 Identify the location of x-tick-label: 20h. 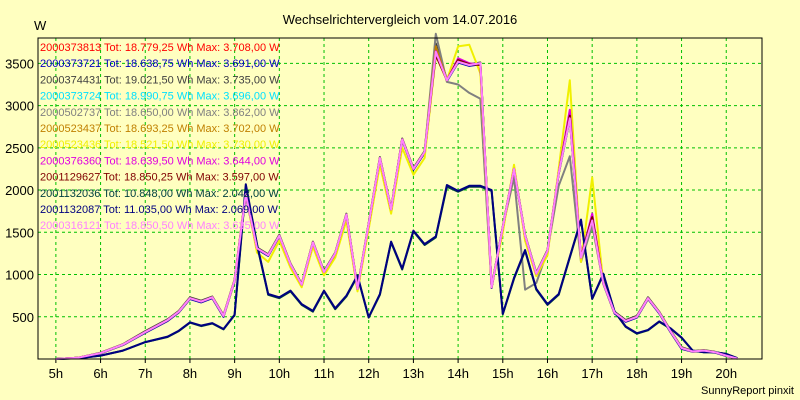
(726, 373).